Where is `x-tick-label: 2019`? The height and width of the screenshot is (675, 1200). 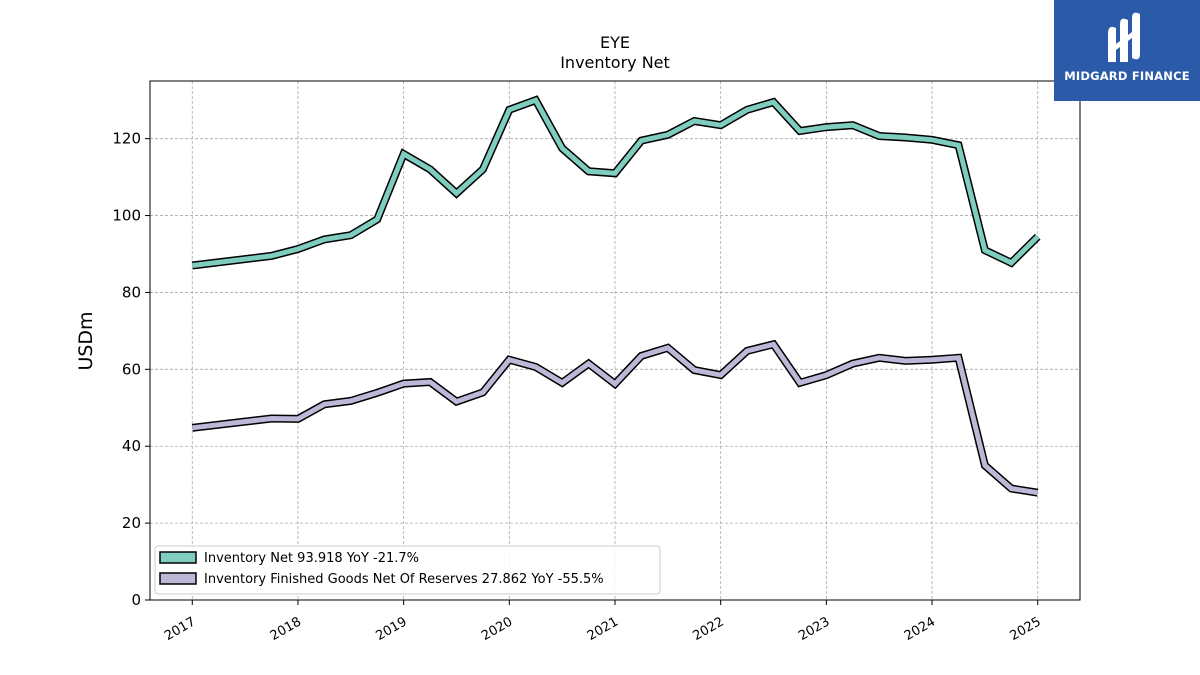 x-tick-label: 2019 is located at coordinates (391, 629).